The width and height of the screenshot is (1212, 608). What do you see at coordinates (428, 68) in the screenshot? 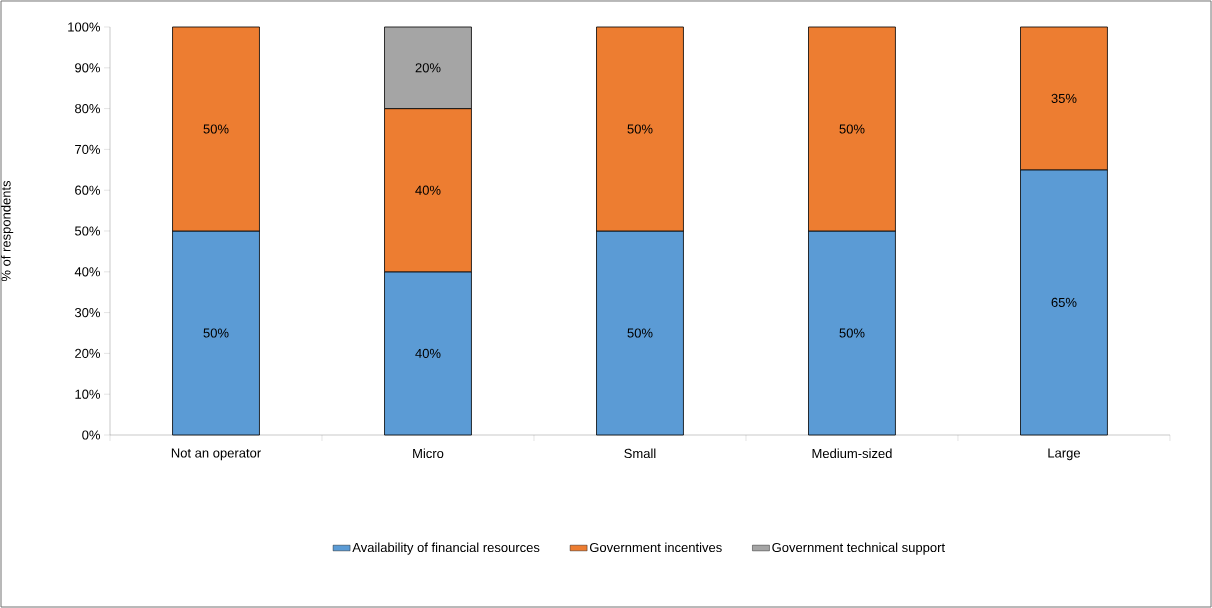
I see `data-label: 20%` at bounding box center [428, 68].